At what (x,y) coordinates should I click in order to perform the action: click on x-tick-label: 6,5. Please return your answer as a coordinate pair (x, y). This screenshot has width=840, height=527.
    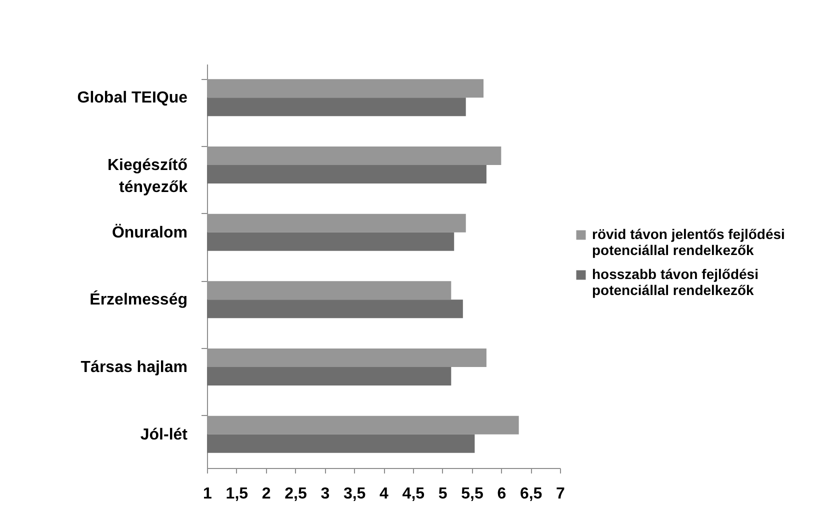
    Looking at the image, I should click on (531, 494).